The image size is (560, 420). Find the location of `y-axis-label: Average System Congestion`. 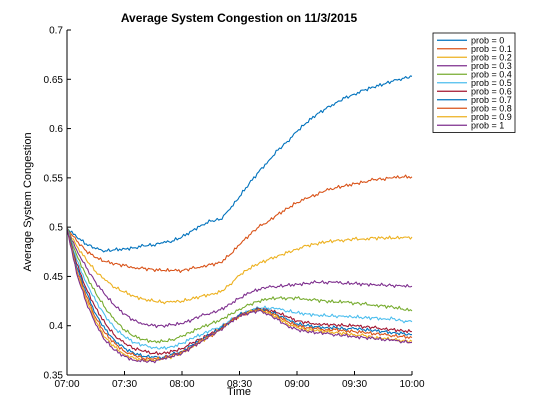

y-axis-label: Average System Congestion is located at coordinates (28, 201).